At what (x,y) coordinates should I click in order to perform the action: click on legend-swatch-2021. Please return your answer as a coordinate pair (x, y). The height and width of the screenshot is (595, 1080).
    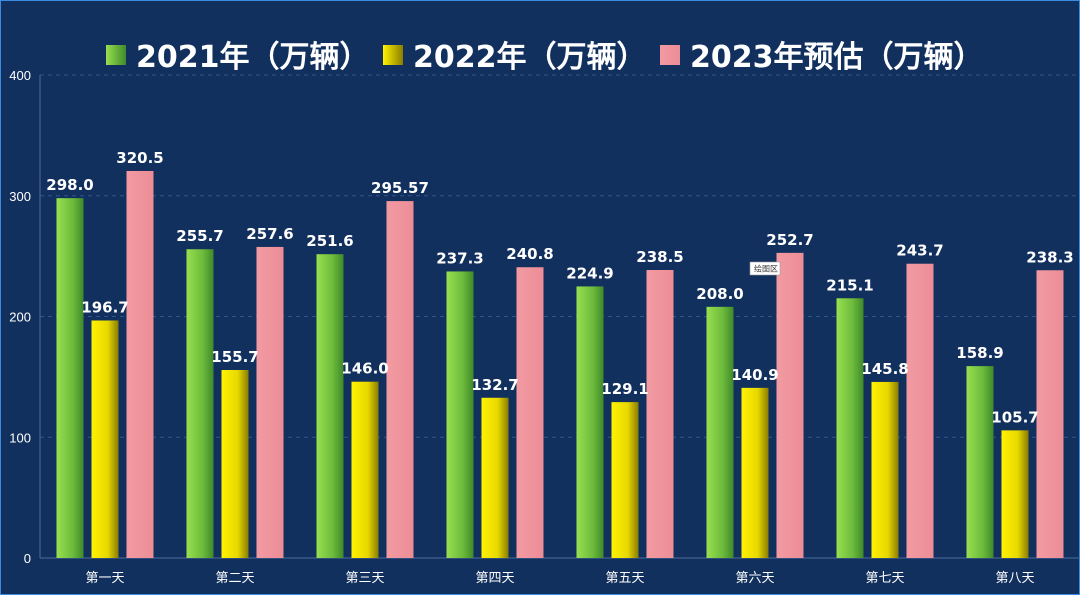
    Looking at the image, I should click on (116, 55).